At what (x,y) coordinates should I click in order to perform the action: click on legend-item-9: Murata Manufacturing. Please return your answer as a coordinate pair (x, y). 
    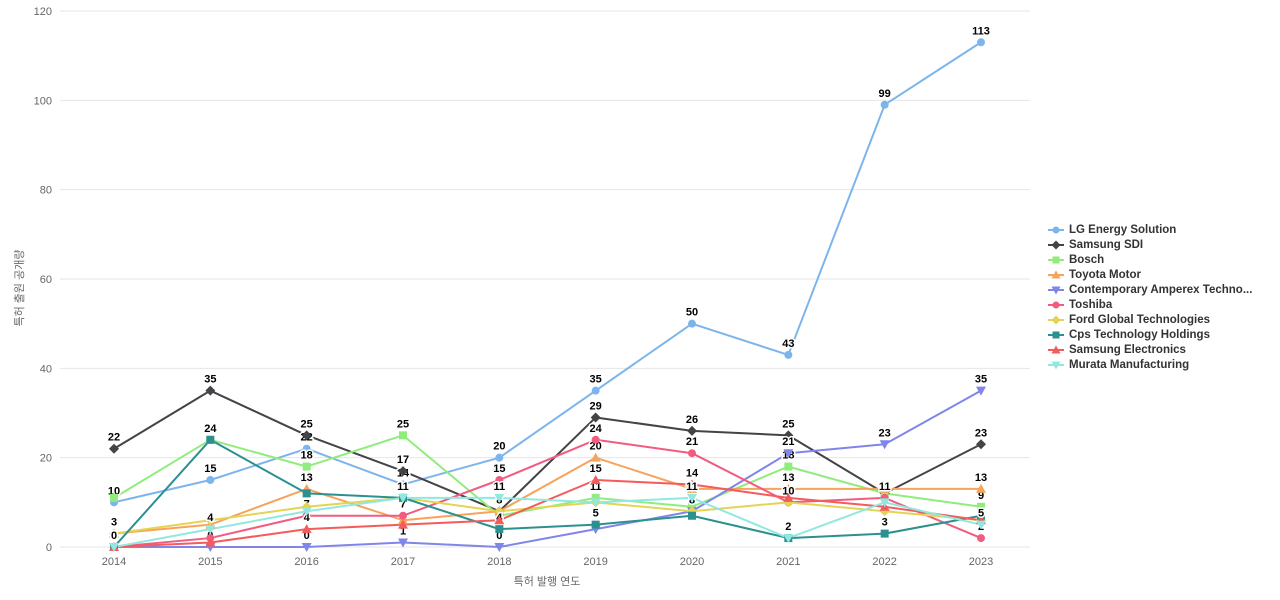
    Looking at the image, I should click on (1150, 364).